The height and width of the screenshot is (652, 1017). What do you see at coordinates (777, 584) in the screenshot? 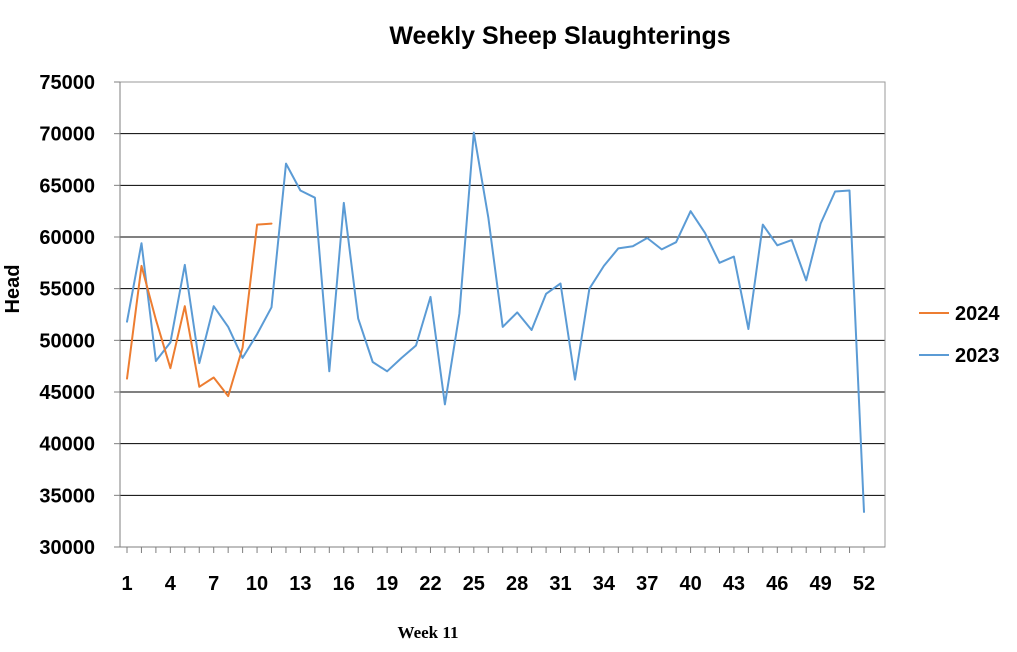
I see `x-tick-label: 46` at bounding box center [777, 584].